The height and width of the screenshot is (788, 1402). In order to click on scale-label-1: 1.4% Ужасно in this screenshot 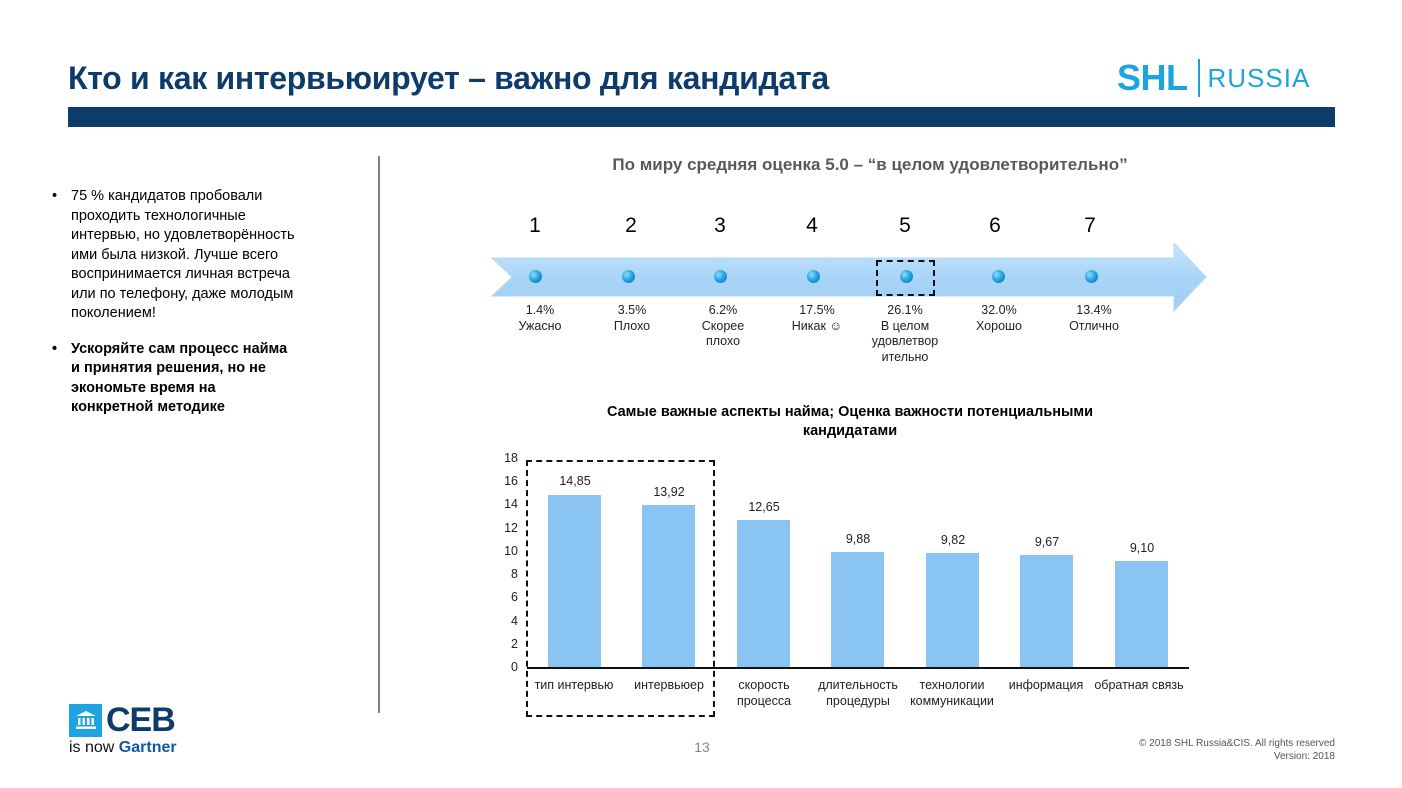, I will do `click(540, 318)`.